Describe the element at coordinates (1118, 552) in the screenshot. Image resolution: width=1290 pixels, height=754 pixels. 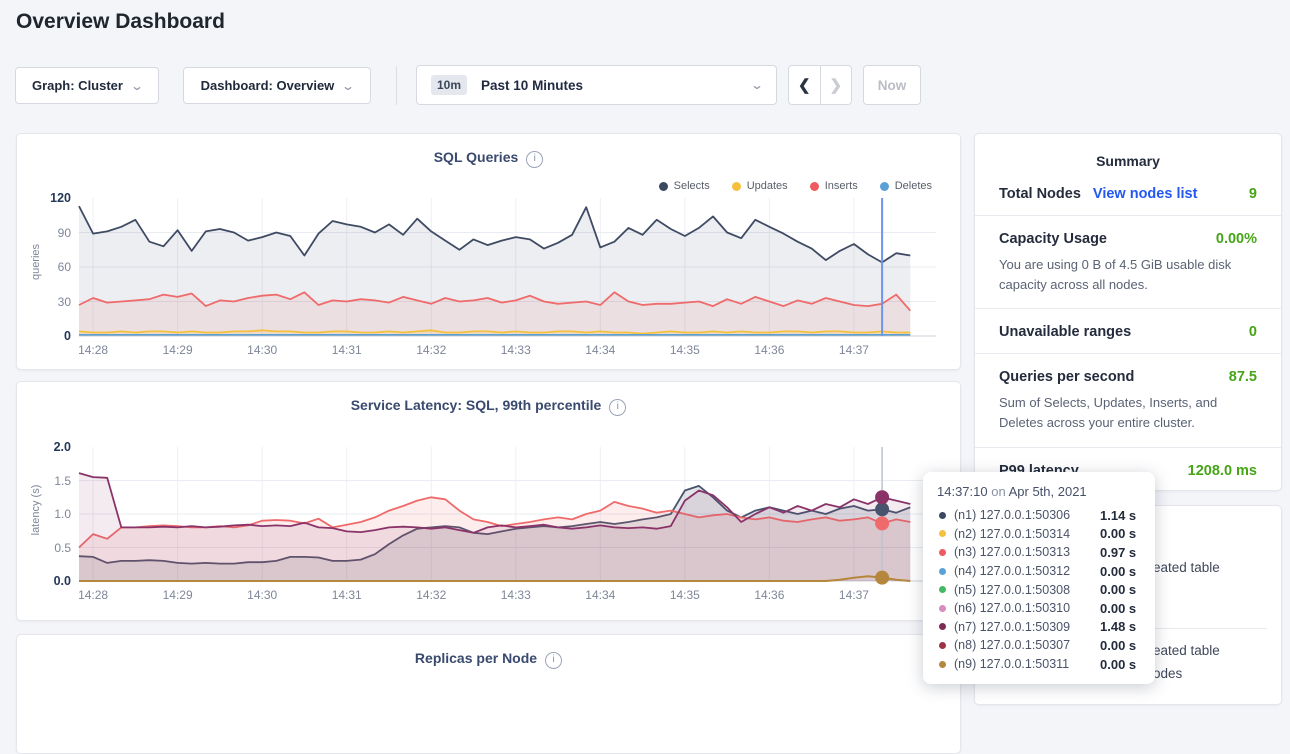
I see `tooltip-node-value: 0.97 s` at that location.